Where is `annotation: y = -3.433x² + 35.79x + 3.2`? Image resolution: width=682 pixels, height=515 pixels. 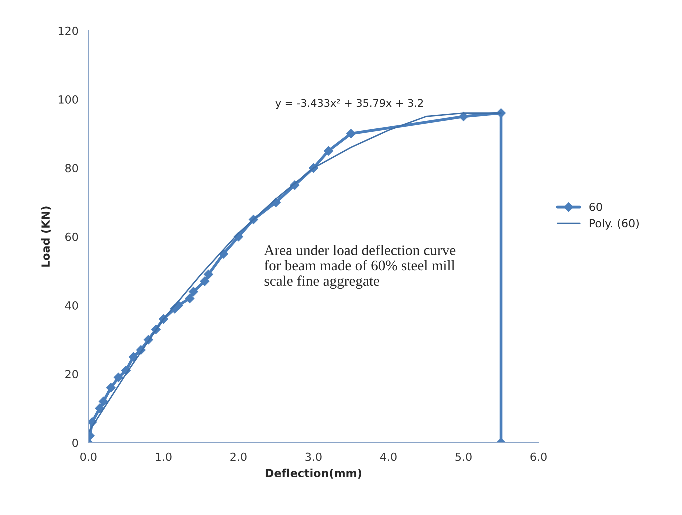 annotation: y = -3.433x² + 35.79x + 3.2 is located at coordinates (350, 104).